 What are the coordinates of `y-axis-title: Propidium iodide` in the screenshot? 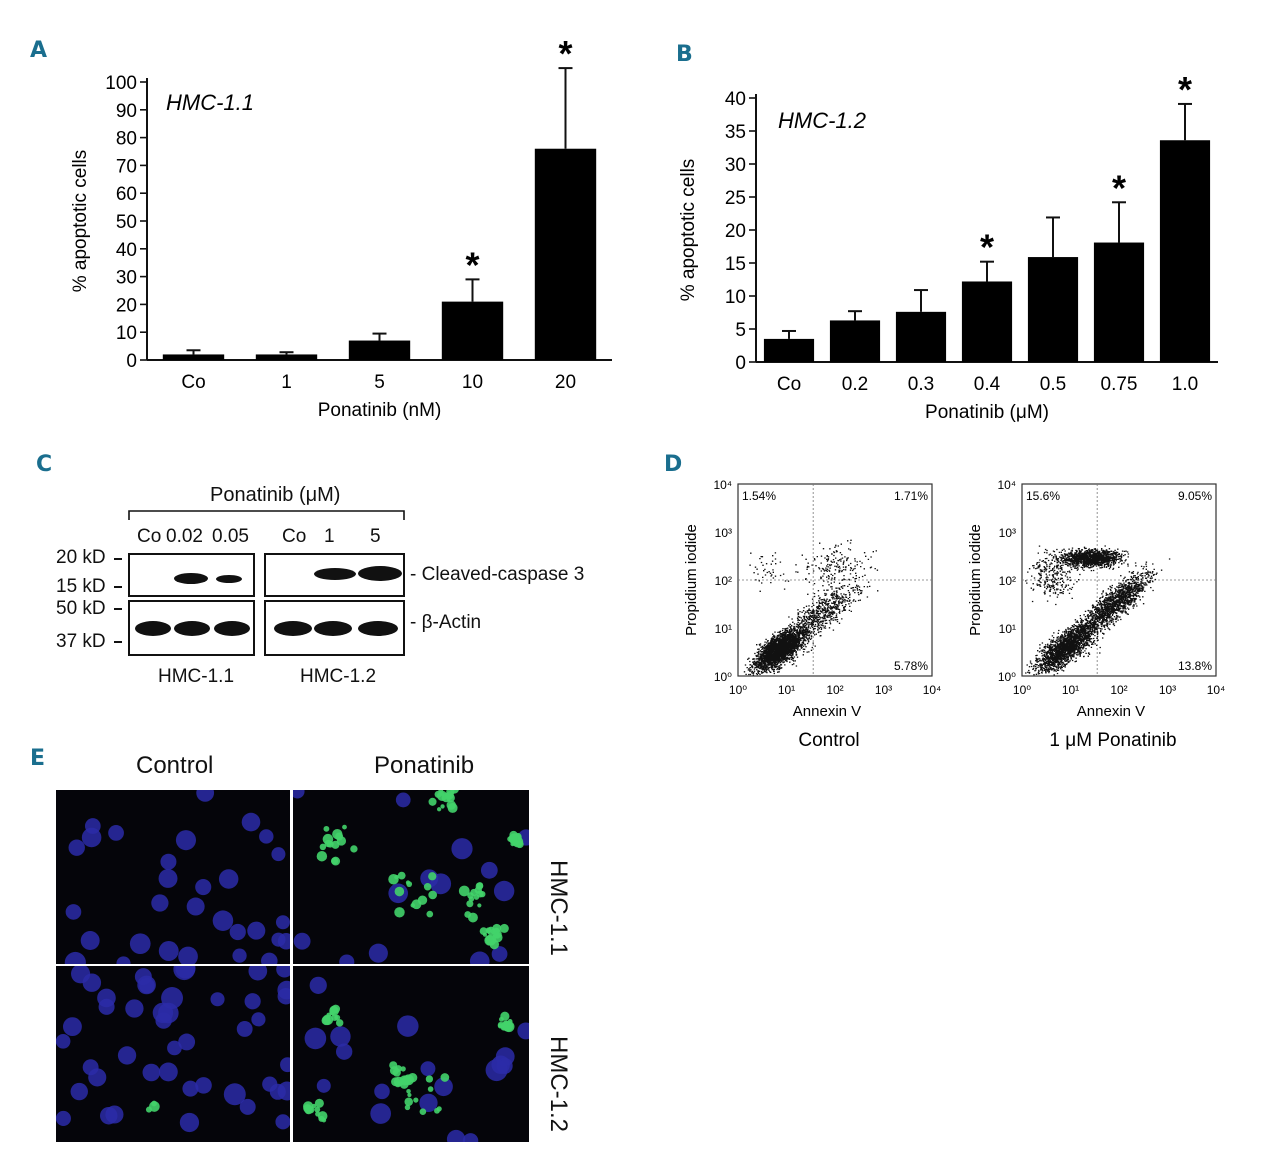 It's located at (691, 580).